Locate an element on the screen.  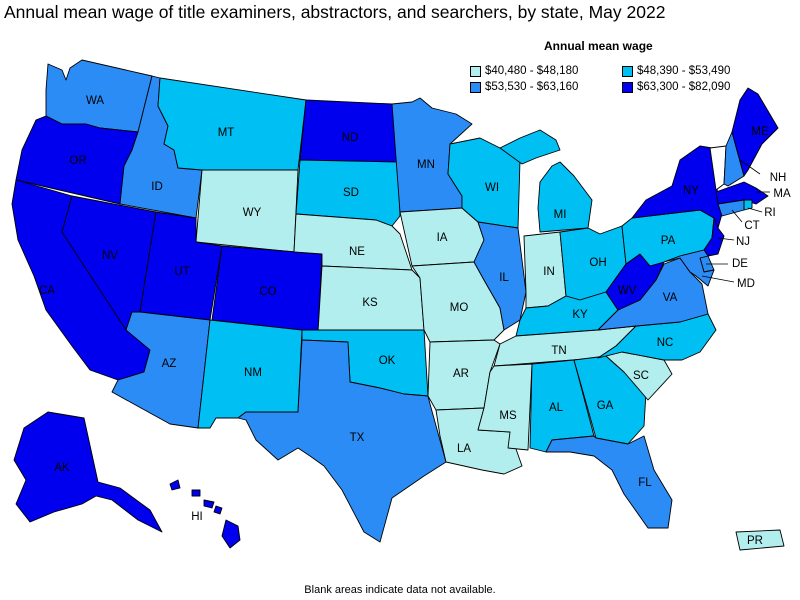
legend-label: $63,300 - $82,090 is located at coordinates (684, 87).